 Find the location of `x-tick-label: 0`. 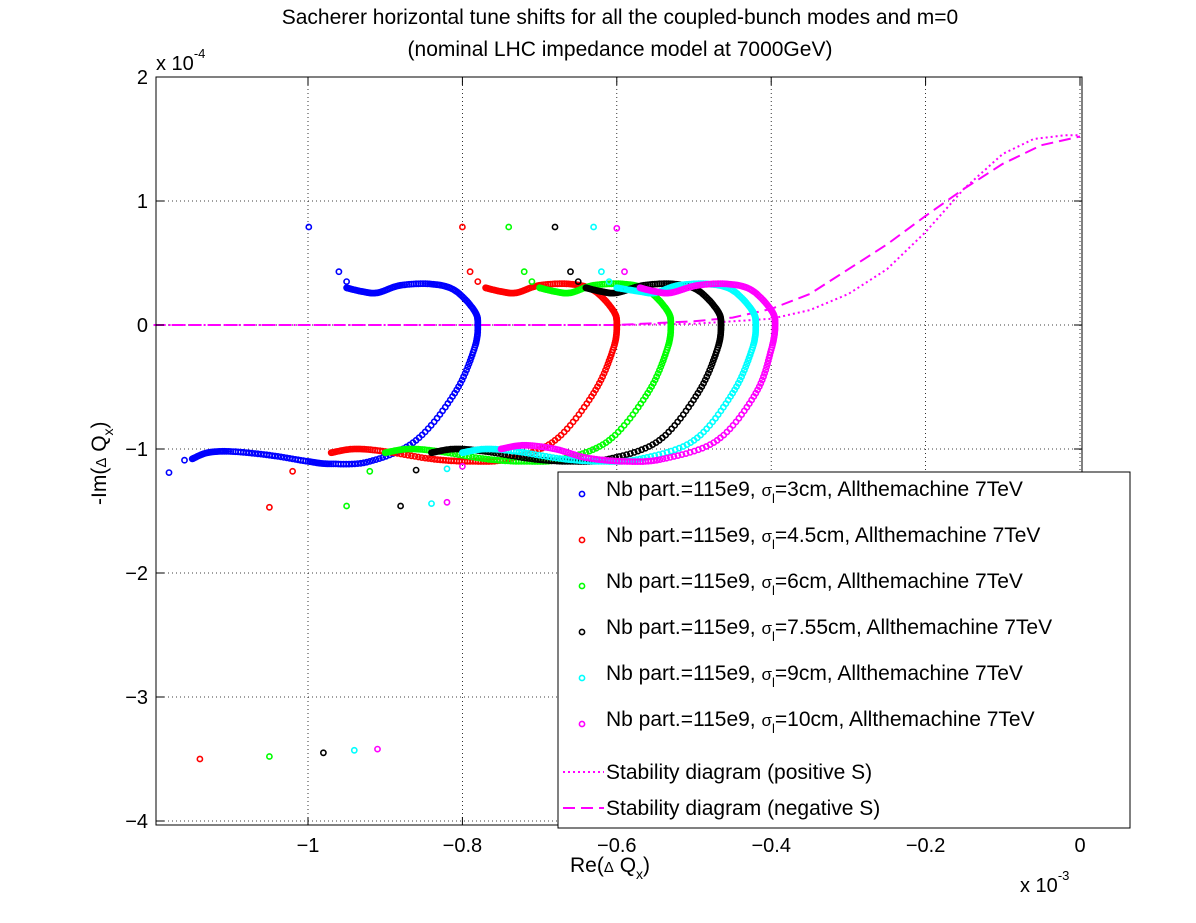

x-tick-label: 0 is located at coordinates (1079, 846).